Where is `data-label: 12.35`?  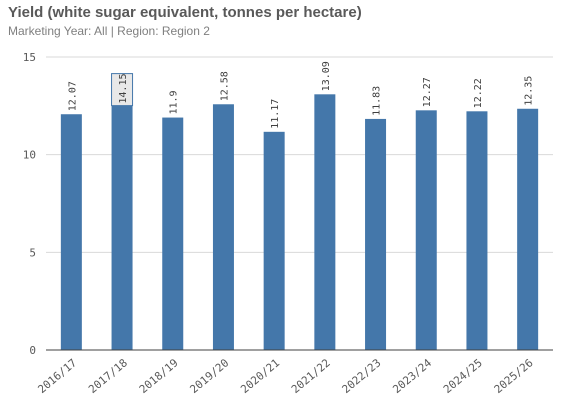
data-label: 12.35 is located at coordinates (529, 91).